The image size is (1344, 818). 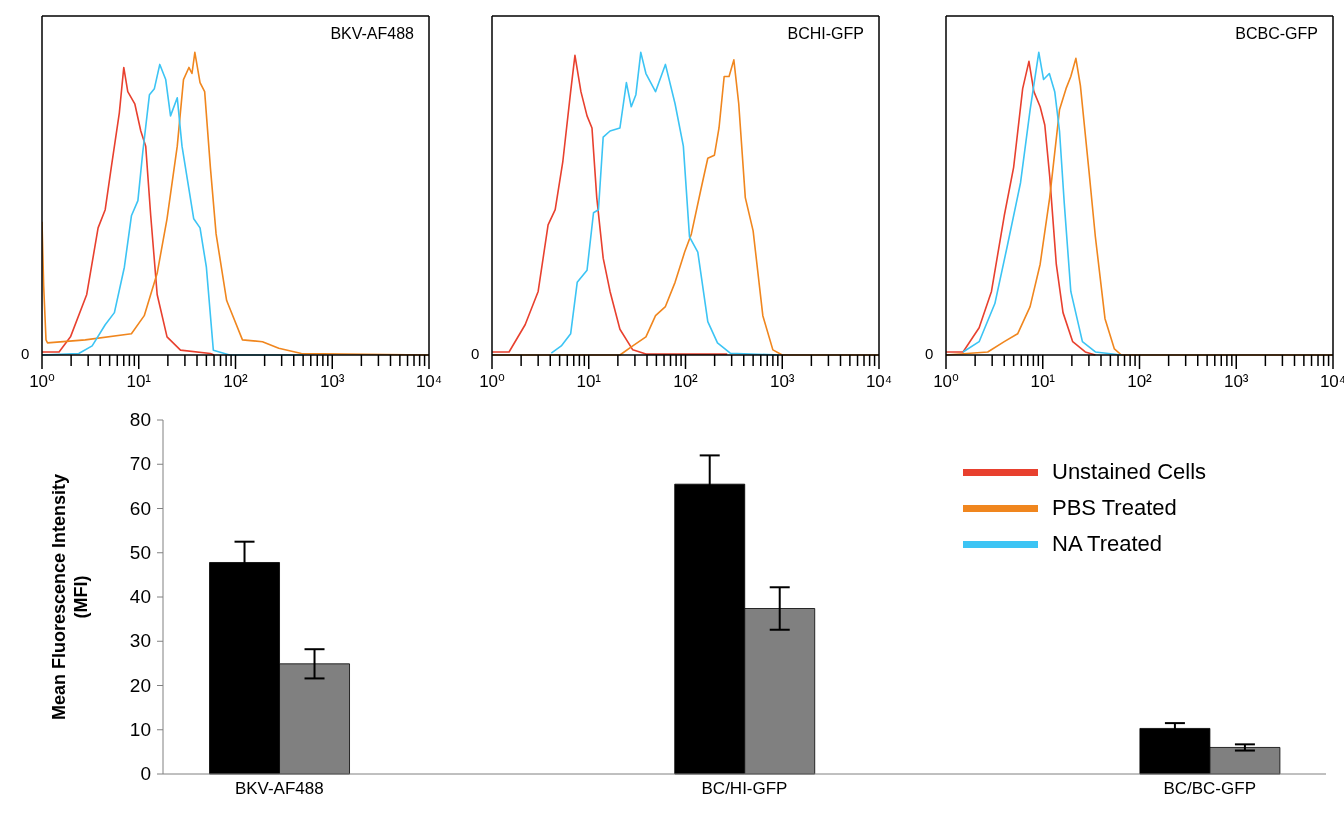 What do you see at coordinates (744, 789) in the screenshot?
I see `x-tick-label: BC/HI-GFP` at bounding box center [744, 789].